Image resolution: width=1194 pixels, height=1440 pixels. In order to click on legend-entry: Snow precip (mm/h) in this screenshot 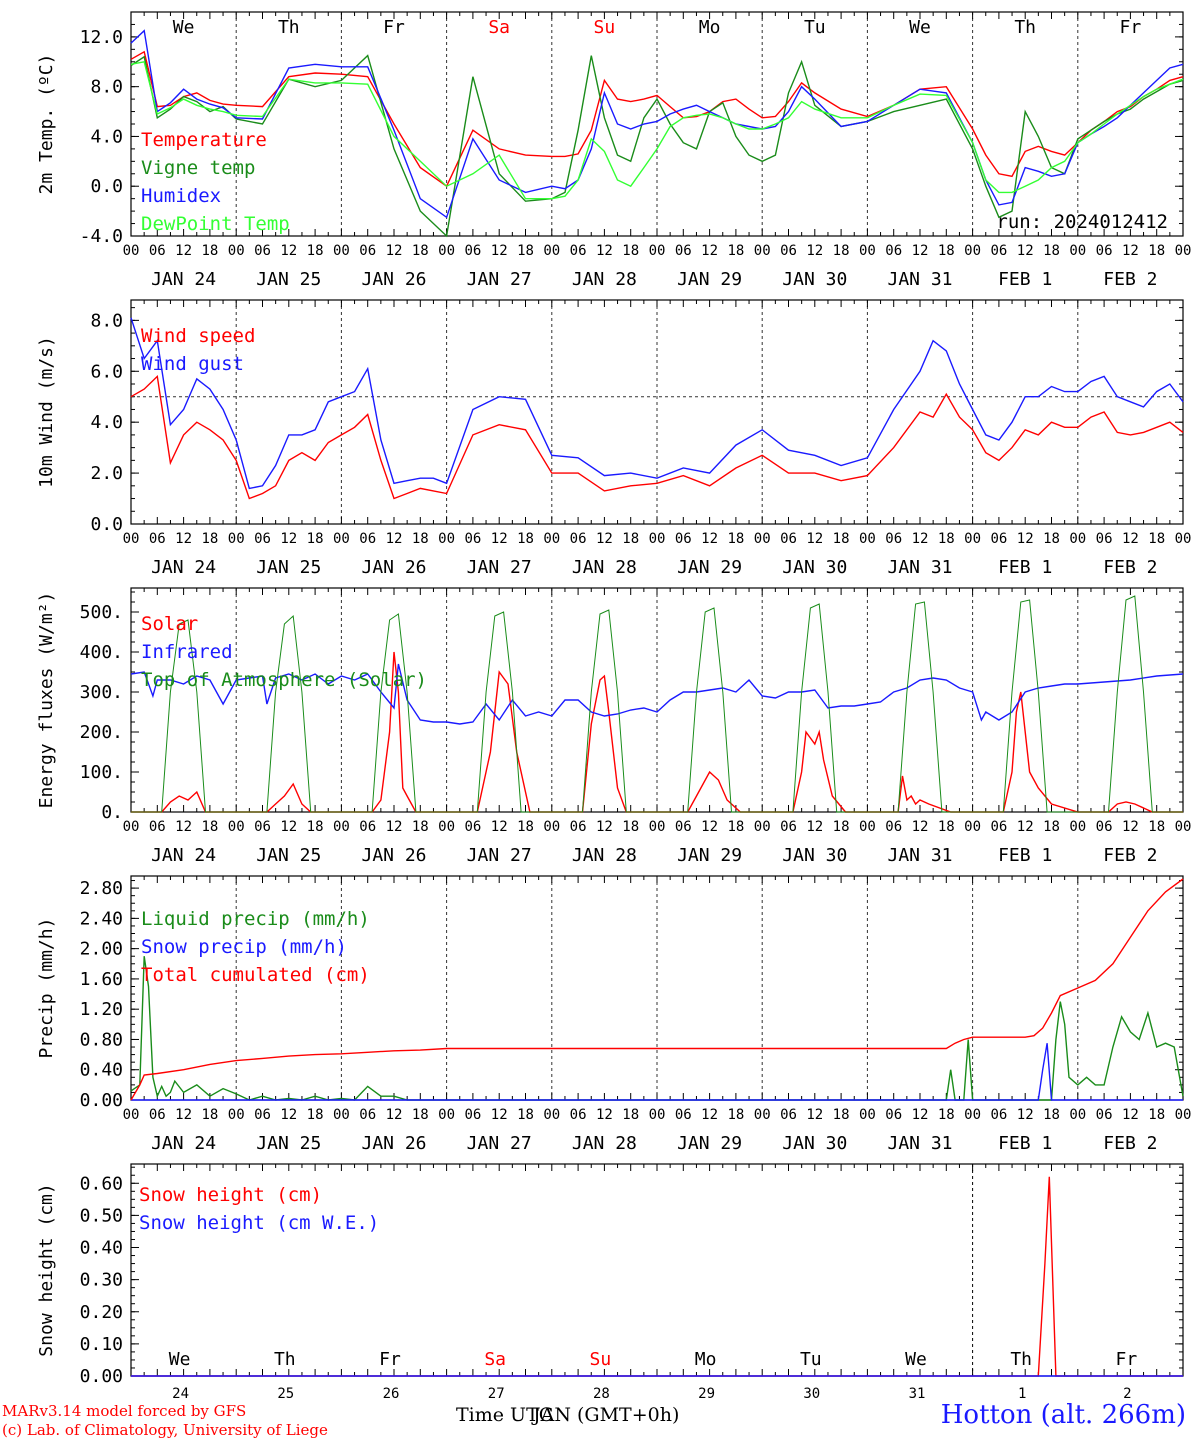, I will do `click(244, 947)`.